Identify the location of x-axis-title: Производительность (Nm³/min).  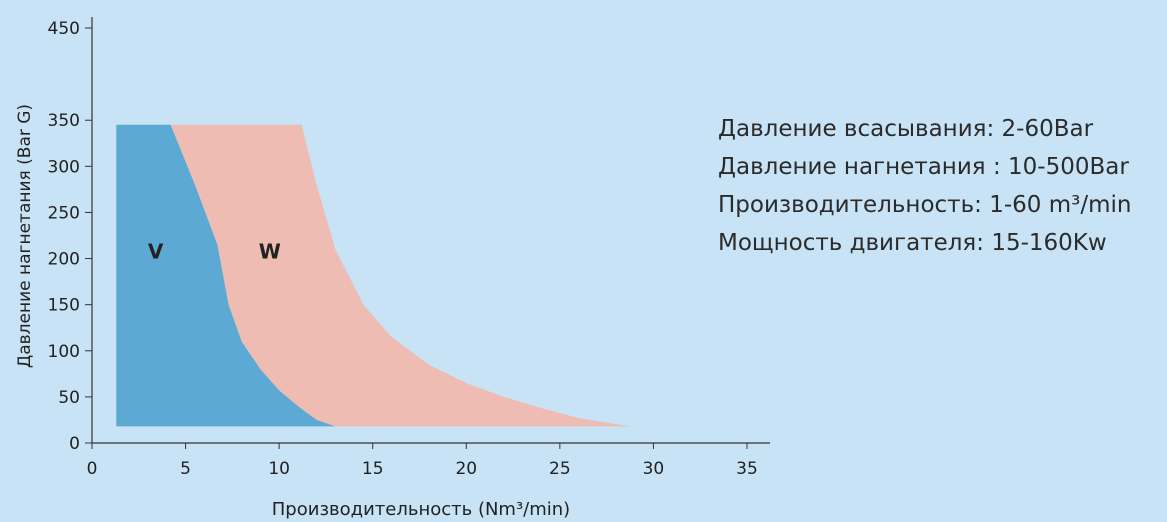
(421, 509).